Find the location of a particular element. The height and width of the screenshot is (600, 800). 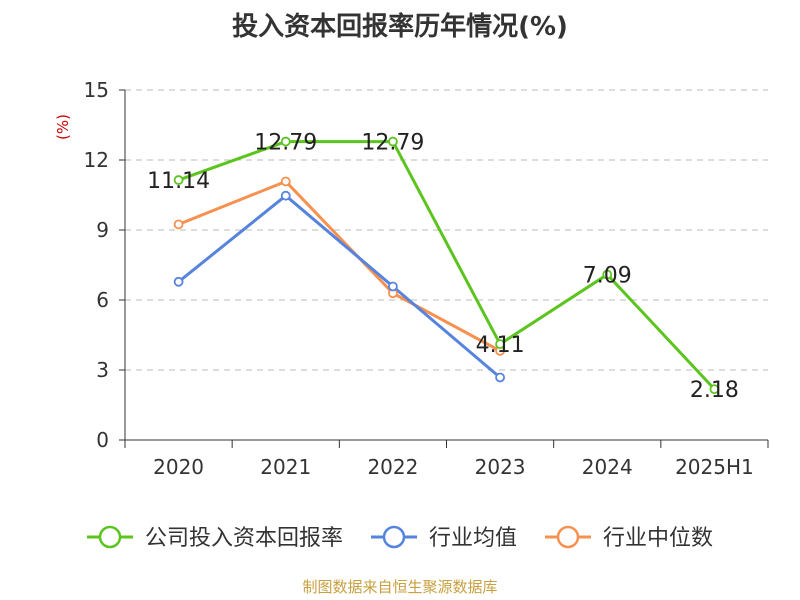

chart-title: 投入资本回报率历年情况(%) is located at coordinates (400, 27).